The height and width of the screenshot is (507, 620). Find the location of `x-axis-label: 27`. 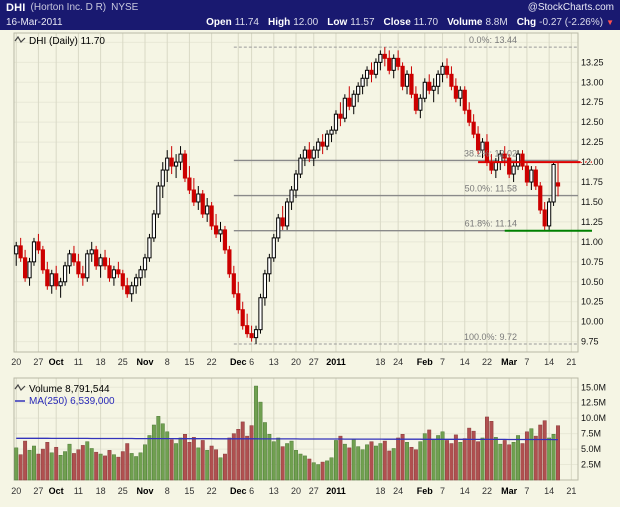

x-axis-label: 27 is located at coordinates (314, 491).